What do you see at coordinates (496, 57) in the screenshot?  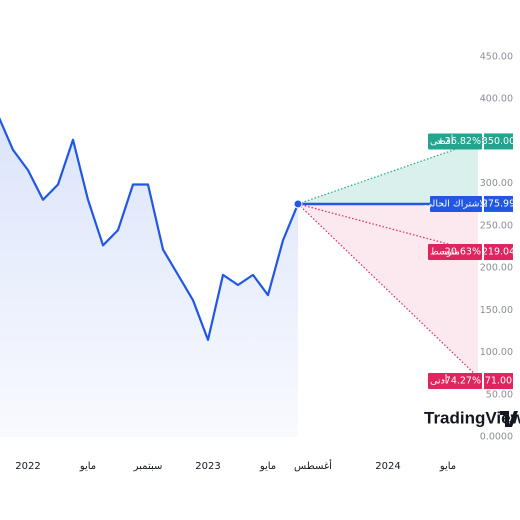 I see `y-tick-label: 450.00` at bounding box center [496, 57].